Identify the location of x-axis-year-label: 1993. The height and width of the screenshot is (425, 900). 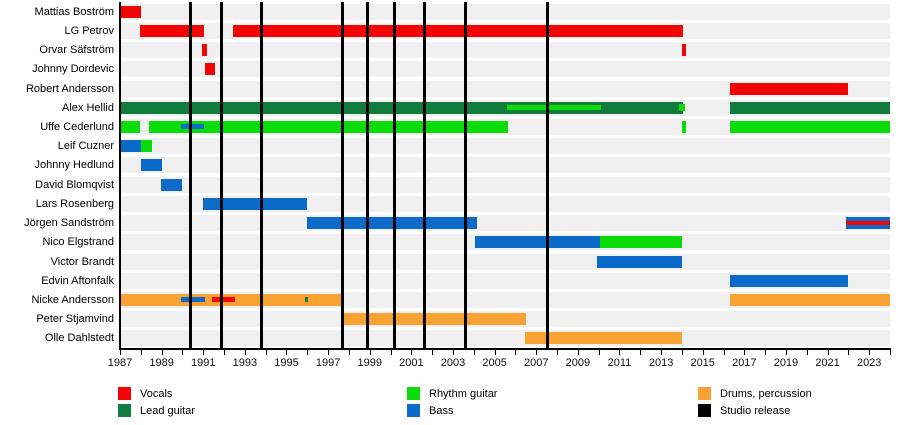
(245, 363).